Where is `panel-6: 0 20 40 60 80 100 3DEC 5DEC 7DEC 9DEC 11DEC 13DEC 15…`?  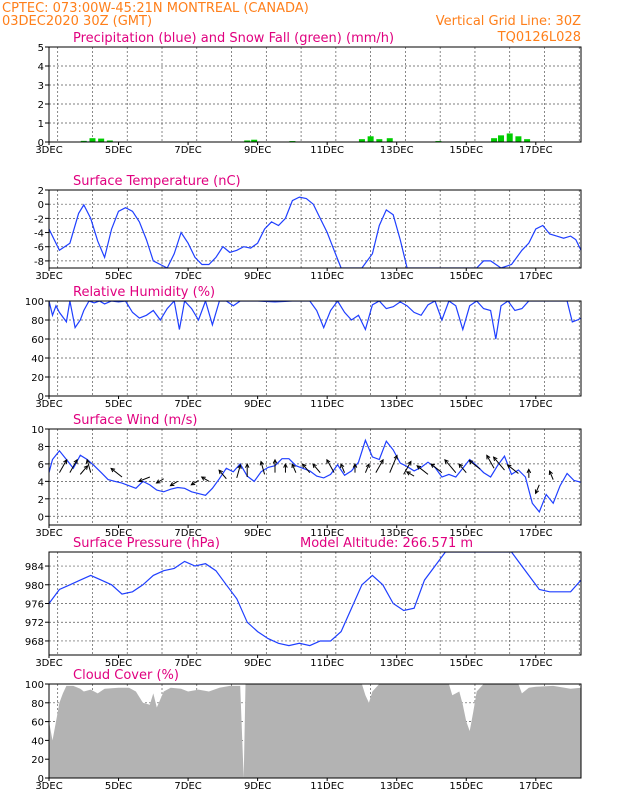 panel-6: 0 20 40 60 80 100 3DEC 5DEC 7DEC 9DEC 11DEC 13DEC 15… is located at coordinates (303, 730).